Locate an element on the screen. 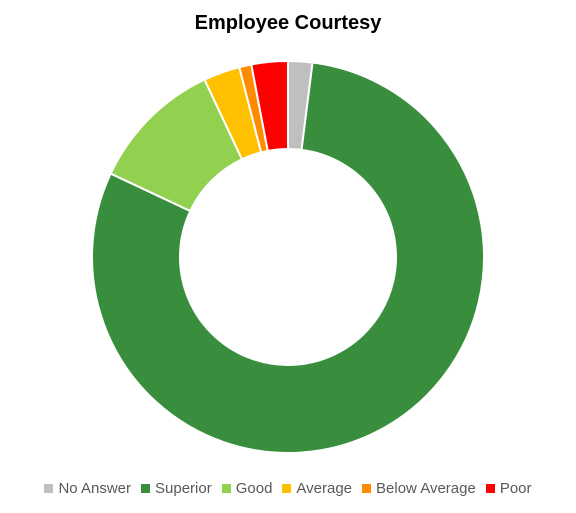 The width and height of the screenshot is (576, 513). legend-label: Superior is located at coordinates (183, 488).